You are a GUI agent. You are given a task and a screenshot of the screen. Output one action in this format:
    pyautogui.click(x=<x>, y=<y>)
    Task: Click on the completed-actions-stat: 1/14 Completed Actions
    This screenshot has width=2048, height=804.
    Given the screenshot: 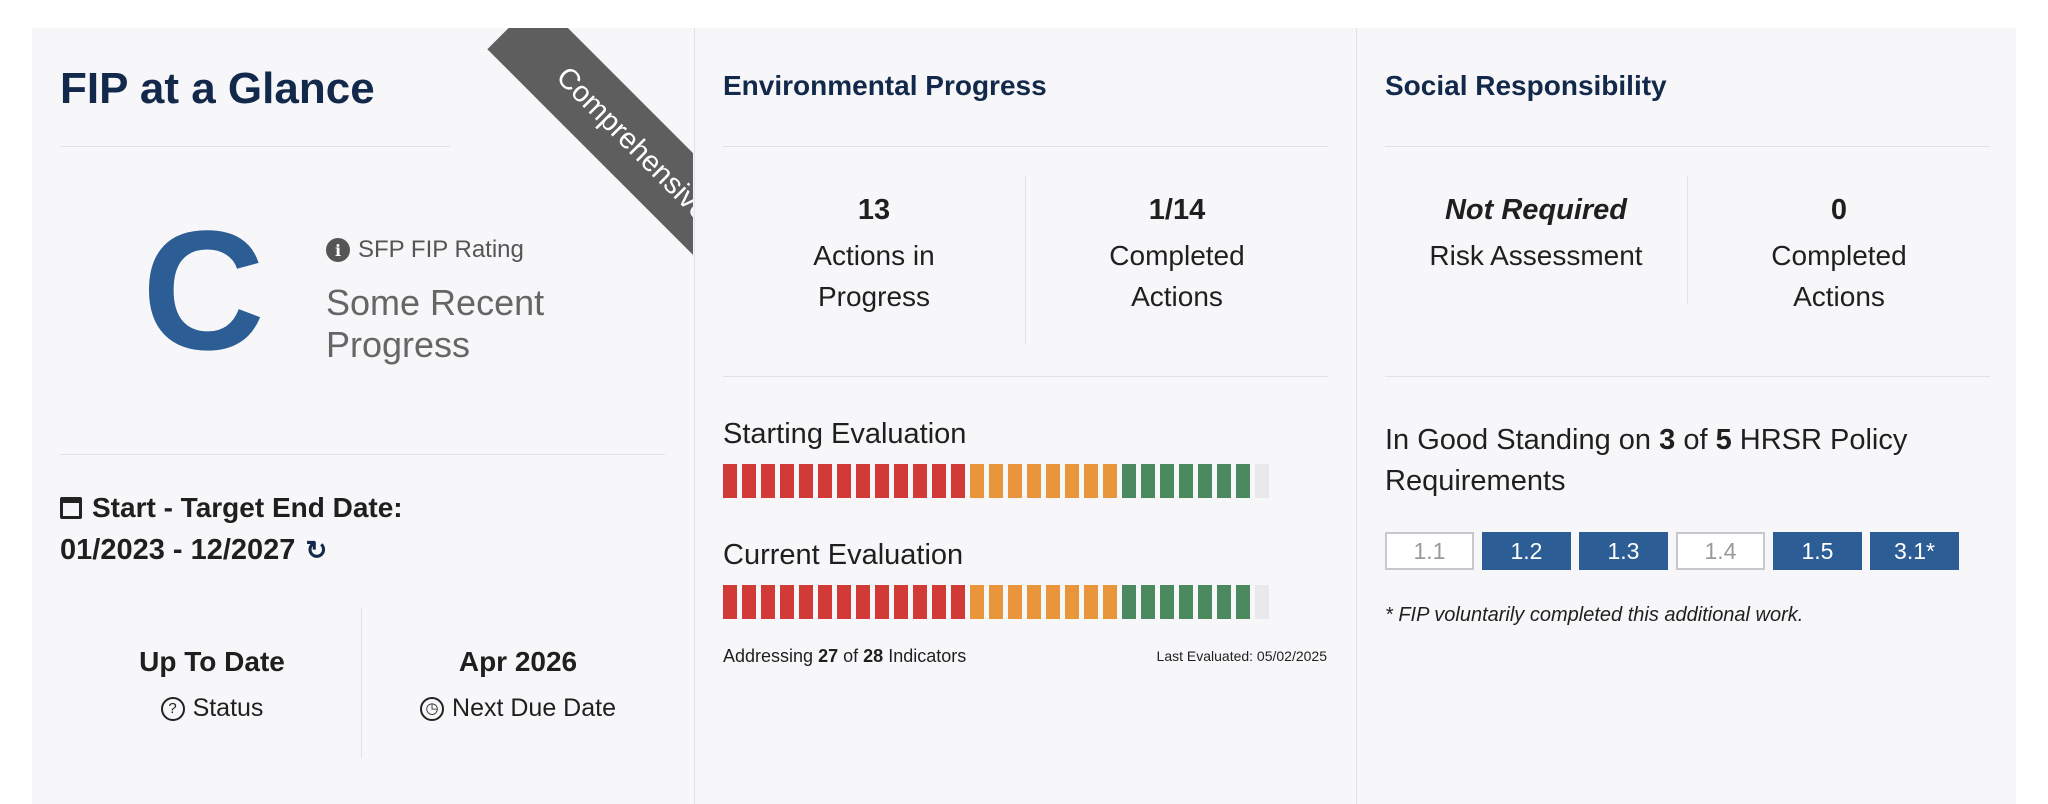 What is the action you would take?
    pyautogui.click(x=1177, y=255)
    